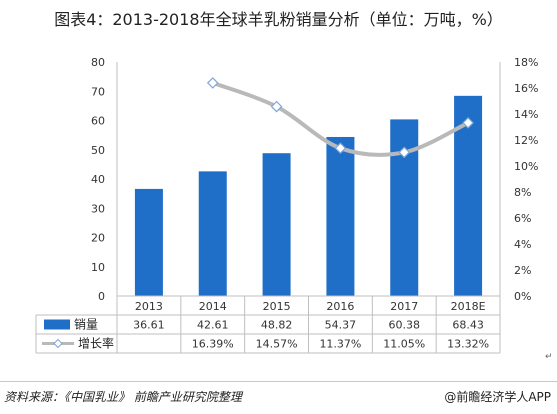 This screenshot has width=557, height=414. Describe the element at coordinates (277, 325) in the screenshot. I see `sales-value: 48.82` at that location.